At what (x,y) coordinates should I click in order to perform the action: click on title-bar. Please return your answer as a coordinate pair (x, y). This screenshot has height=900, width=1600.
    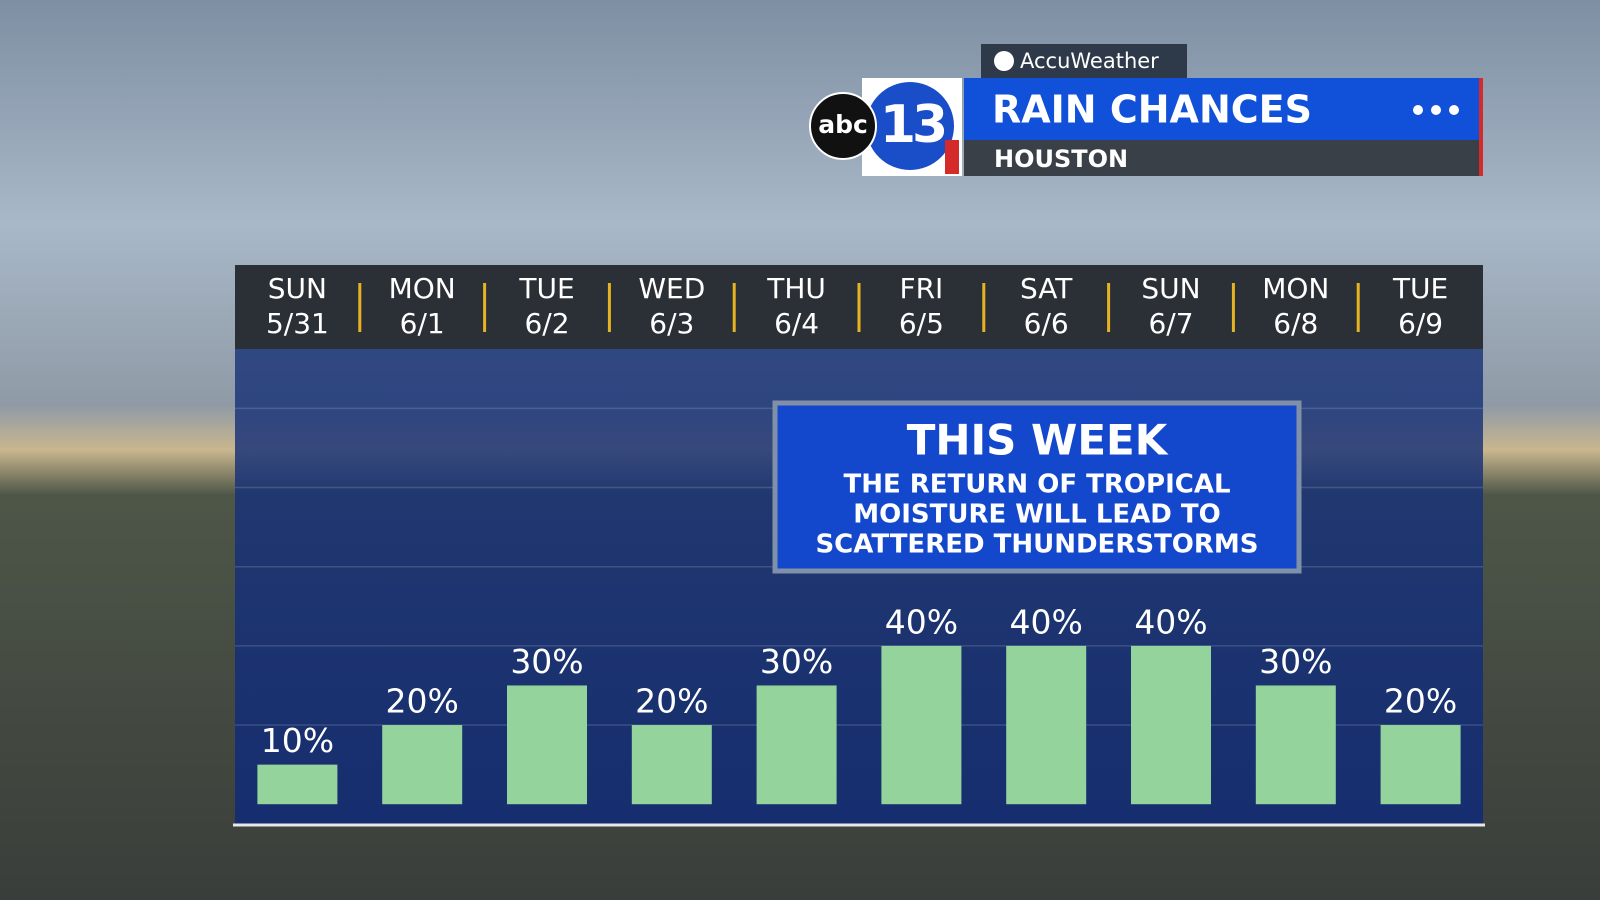
    Looking at the image, I should click on (1223, 109).